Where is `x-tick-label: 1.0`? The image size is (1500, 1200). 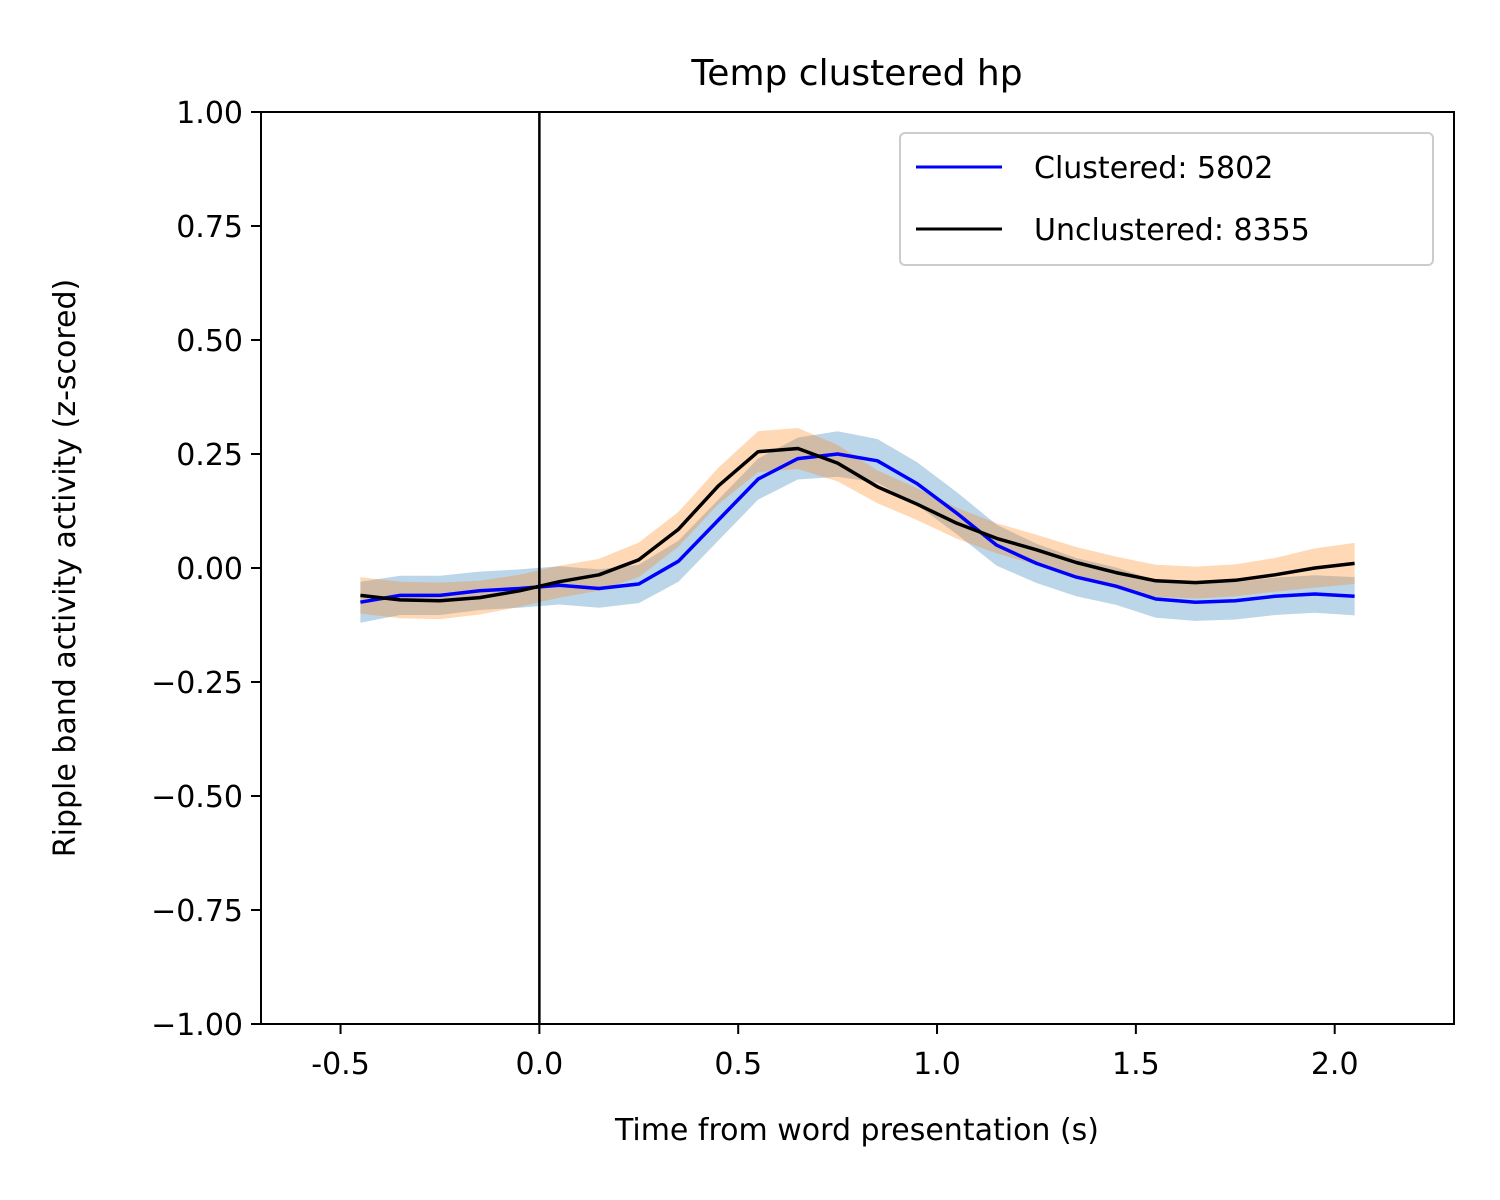
x-tick-label: 1.0 is located at coordinates (937, 1064).